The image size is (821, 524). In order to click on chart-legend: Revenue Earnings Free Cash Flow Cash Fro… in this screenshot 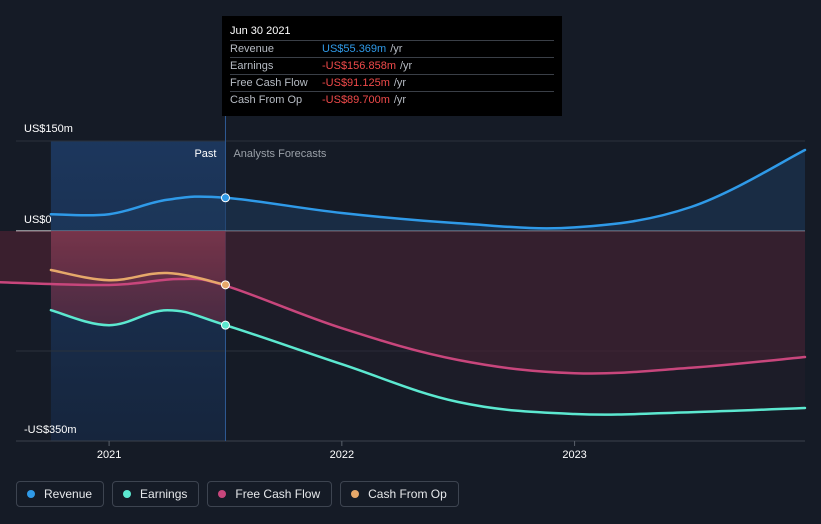, I will do `click(237, 495)`.